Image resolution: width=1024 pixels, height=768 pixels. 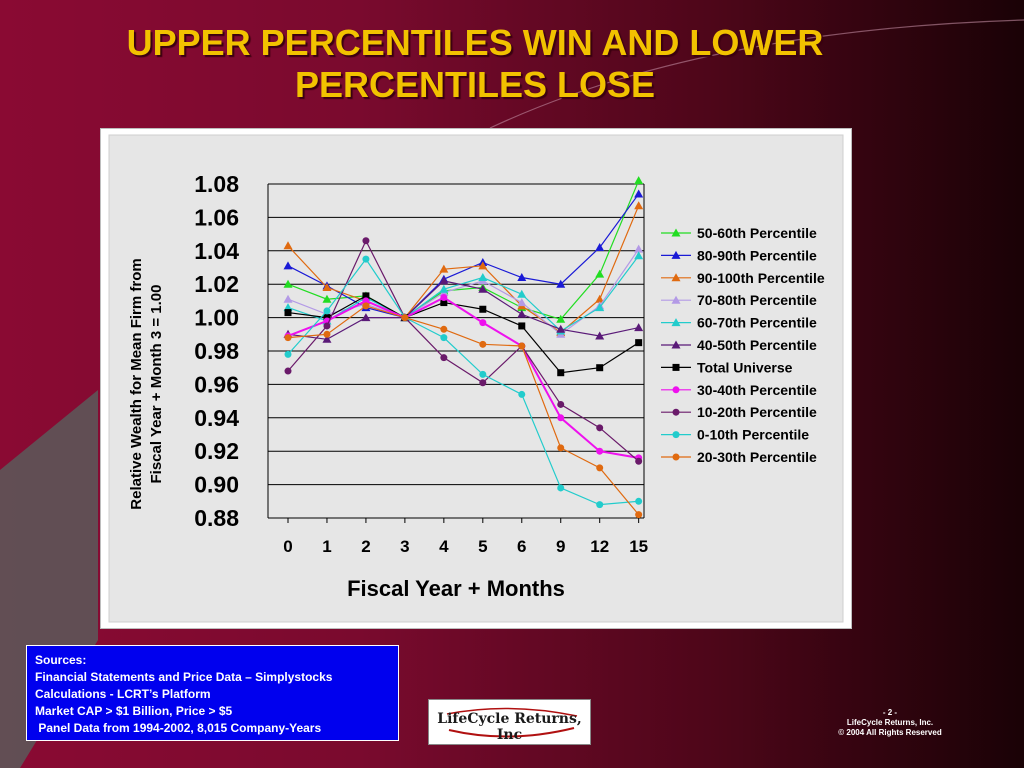 I want to click on y-tick-label: 0.88, so click(x=216, y=518).